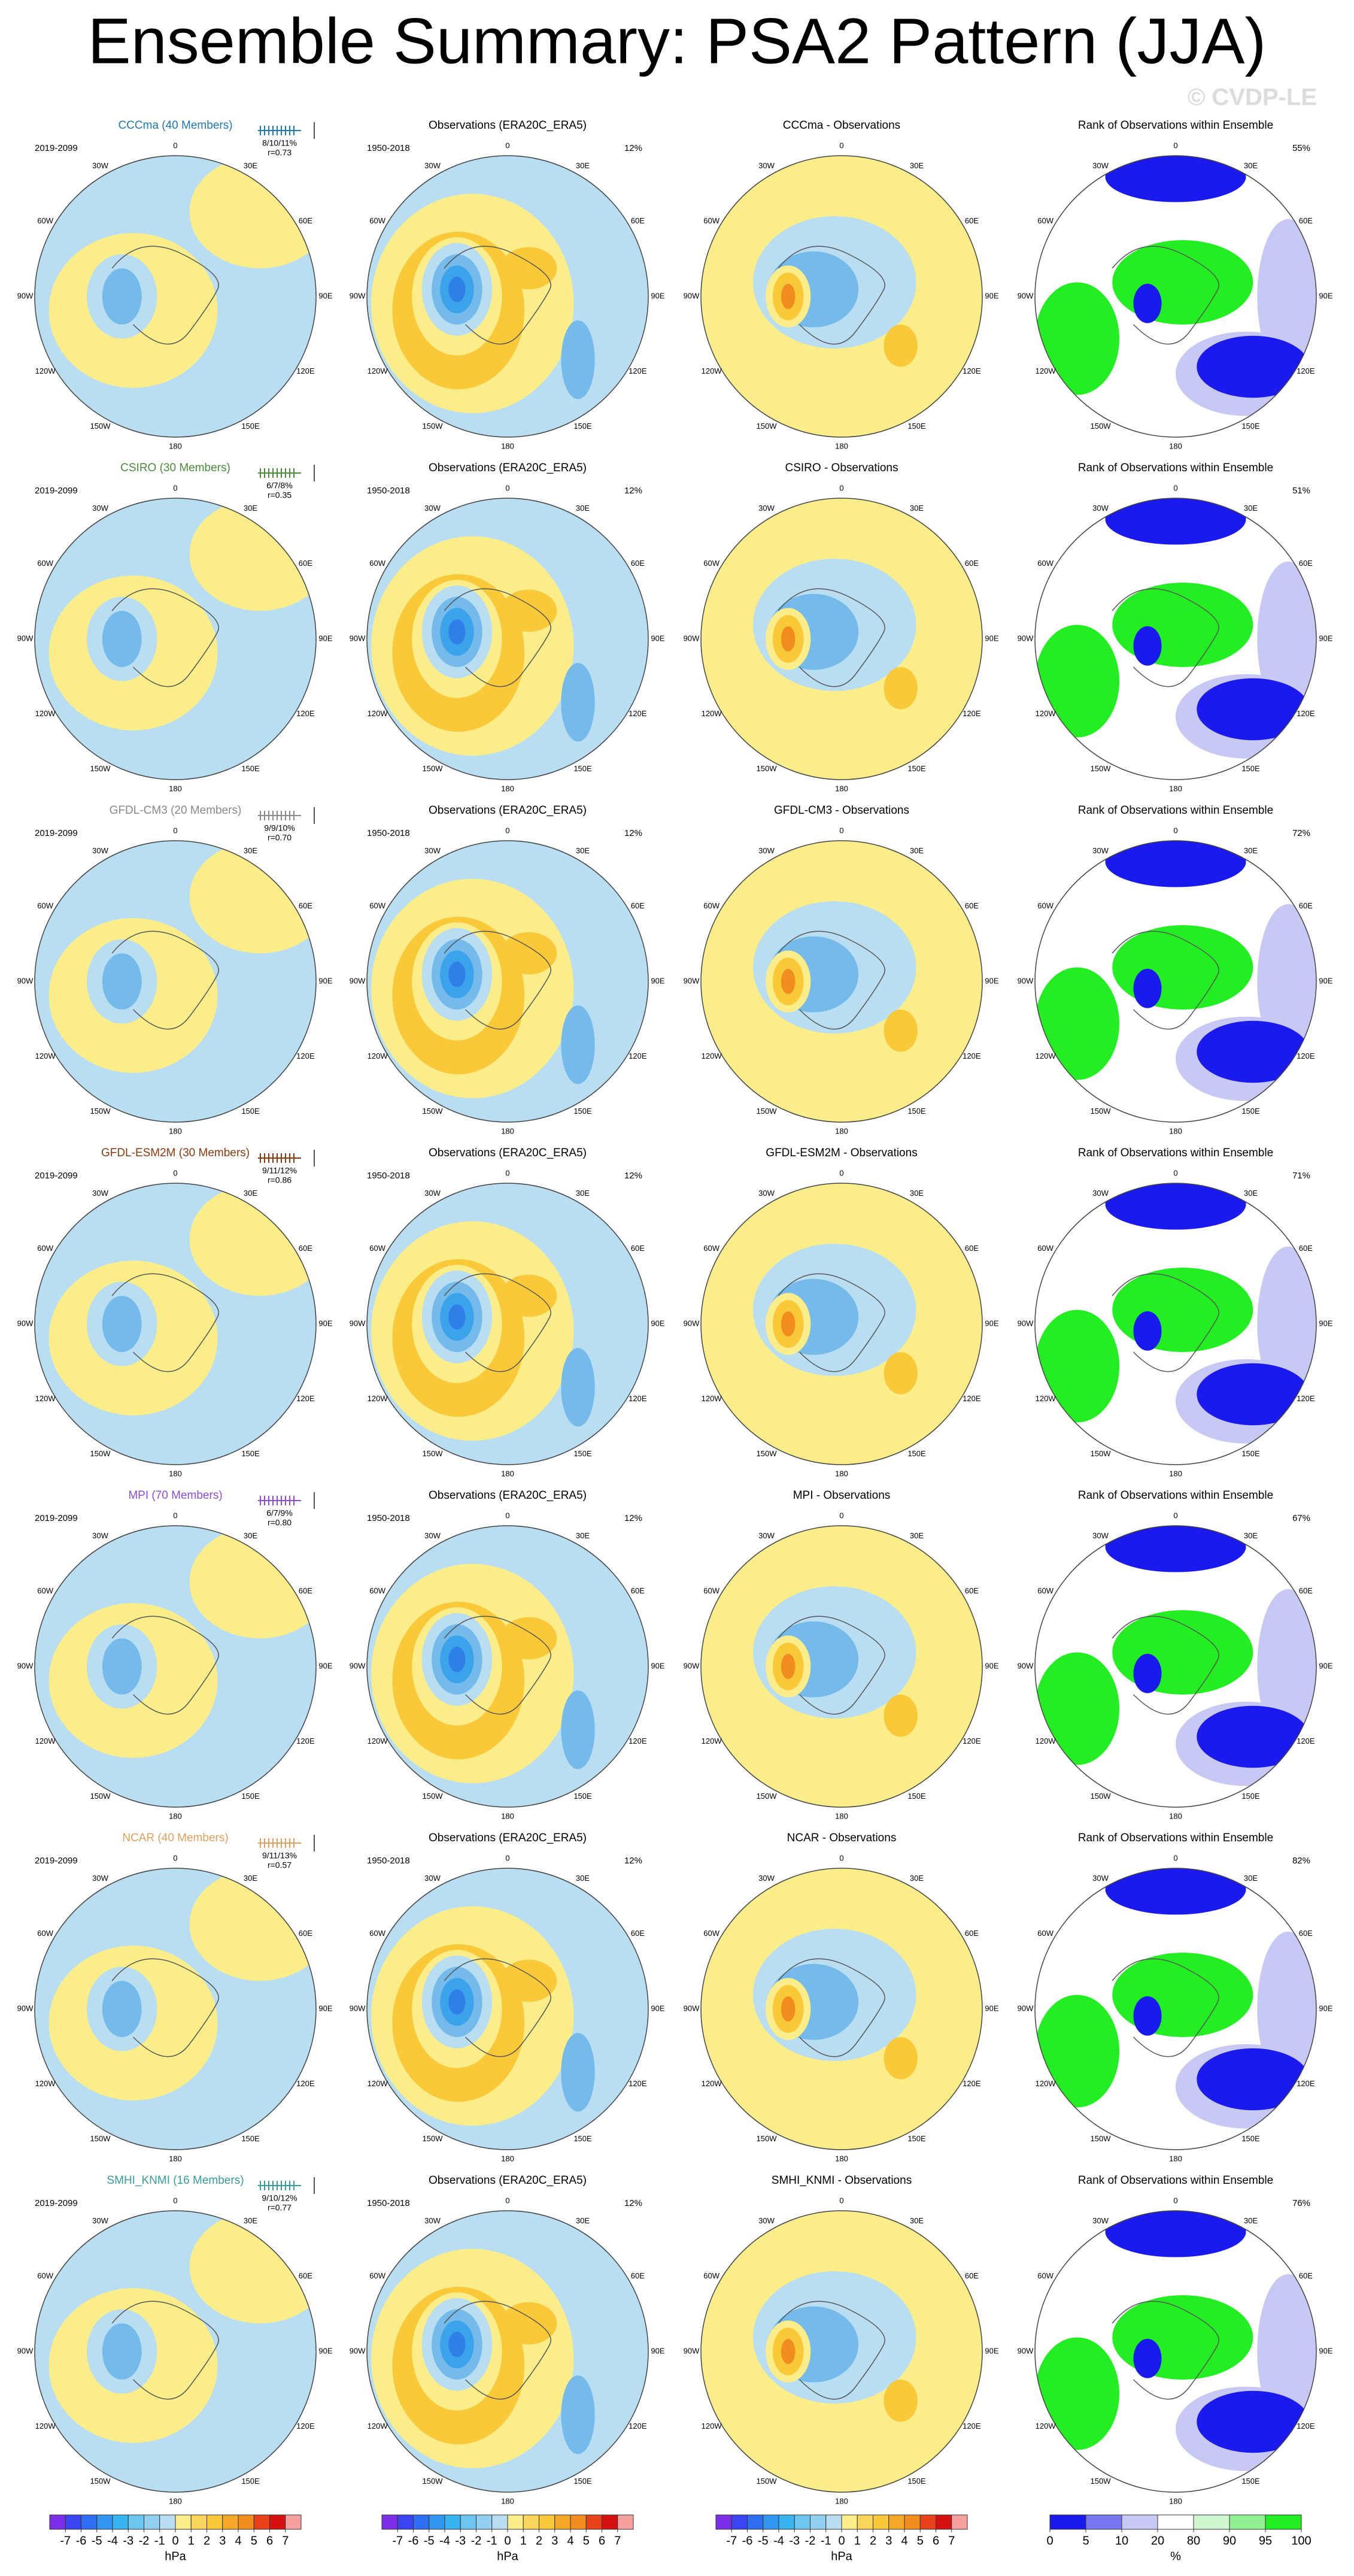 This screenshot has width=1354, height=2576. Describe the element at coordinates (280, 837) in the screenshot. I see `correlation: r=0.70` at that location.